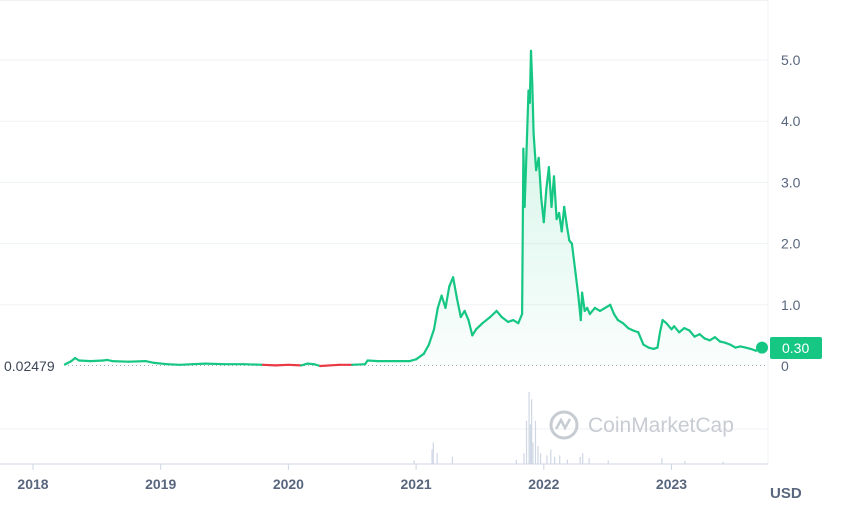  What do you see at coordinates (791, 182) in the screenshot?
I see `y-tick-label: 3.0` at bounding box center [791, 182].